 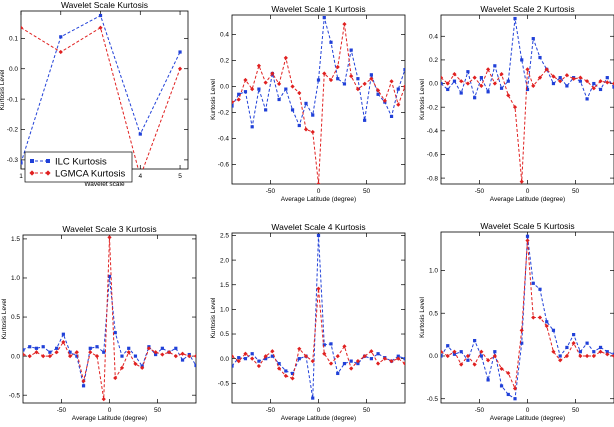 What do you see at coordinates (13, 39) in the screenshot?
I see `y-tick-label: 0.1` at bounding box center [13, 39].